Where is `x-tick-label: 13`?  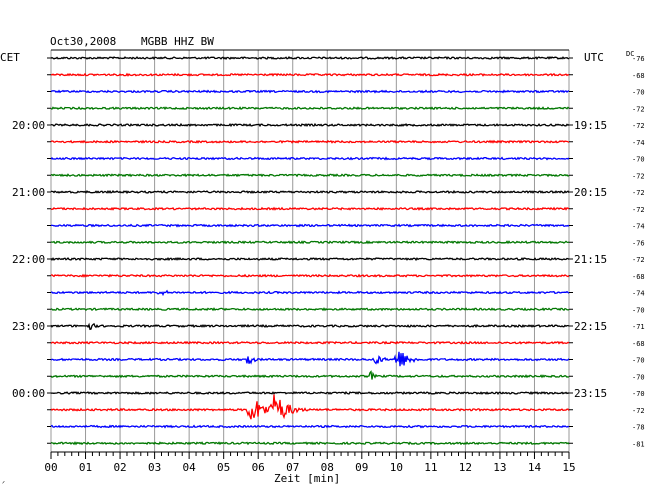
x-tick-label: 13 is located at coordinates (499, 467).